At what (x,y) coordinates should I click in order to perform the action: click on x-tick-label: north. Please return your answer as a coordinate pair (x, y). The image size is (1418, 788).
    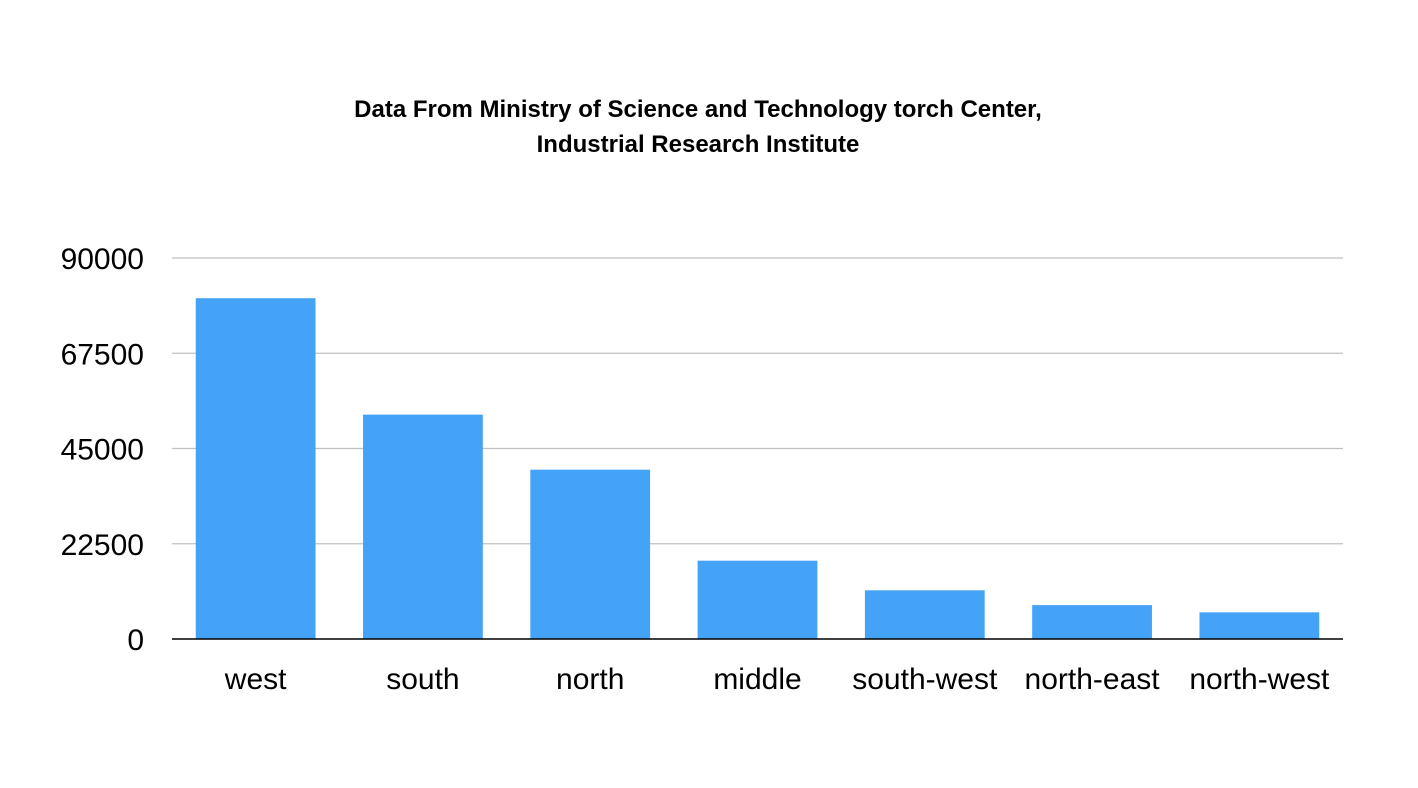
    Looking at the image, I should click on (590, 679).